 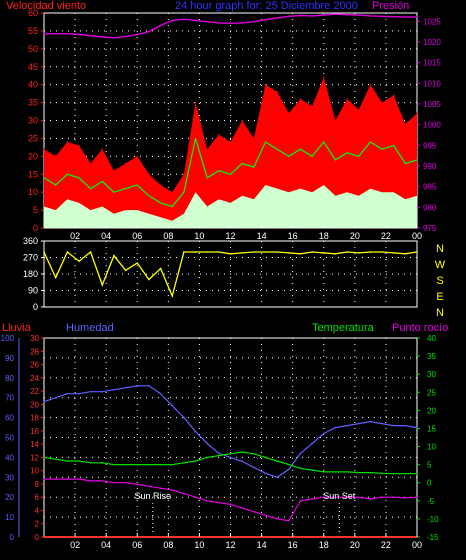 What do you see at coordinates (35, 210) in the screenshot?
I see `wind-tick-label: 5` at bounding box center [35, 210].